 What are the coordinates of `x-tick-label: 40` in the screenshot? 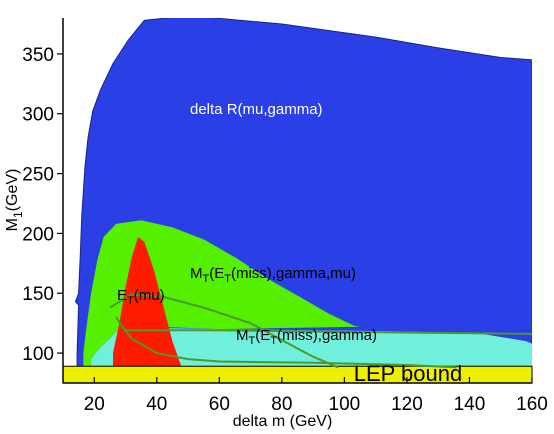 It's located at (156, 404).